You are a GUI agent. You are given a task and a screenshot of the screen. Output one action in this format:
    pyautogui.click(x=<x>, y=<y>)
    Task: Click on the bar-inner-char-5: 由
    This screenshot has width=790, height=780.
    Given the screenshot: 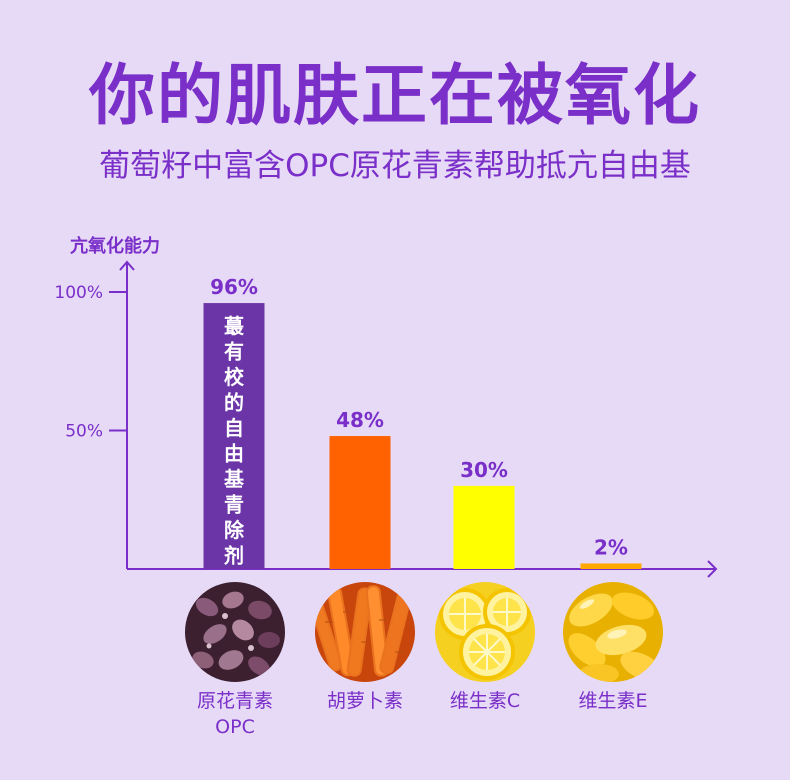 What is the action you would take?
    pyautogui.click(x=234, y=454)
    